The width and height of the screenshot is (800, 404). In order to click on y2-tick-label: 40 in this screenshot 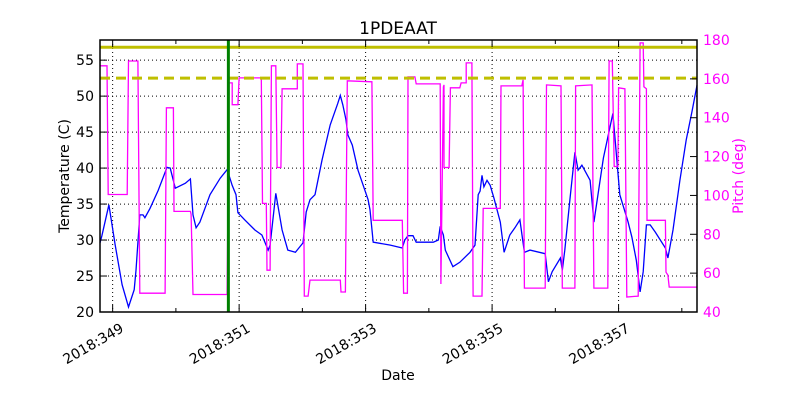, I will do `click(712, 313)`.